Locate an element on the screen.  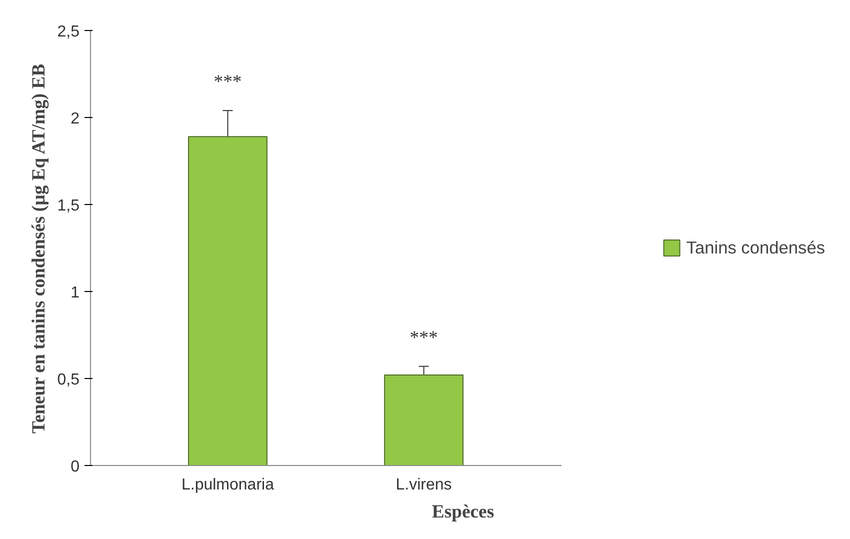
x-axis-title: Espèces is located at coordinates (463, 512).